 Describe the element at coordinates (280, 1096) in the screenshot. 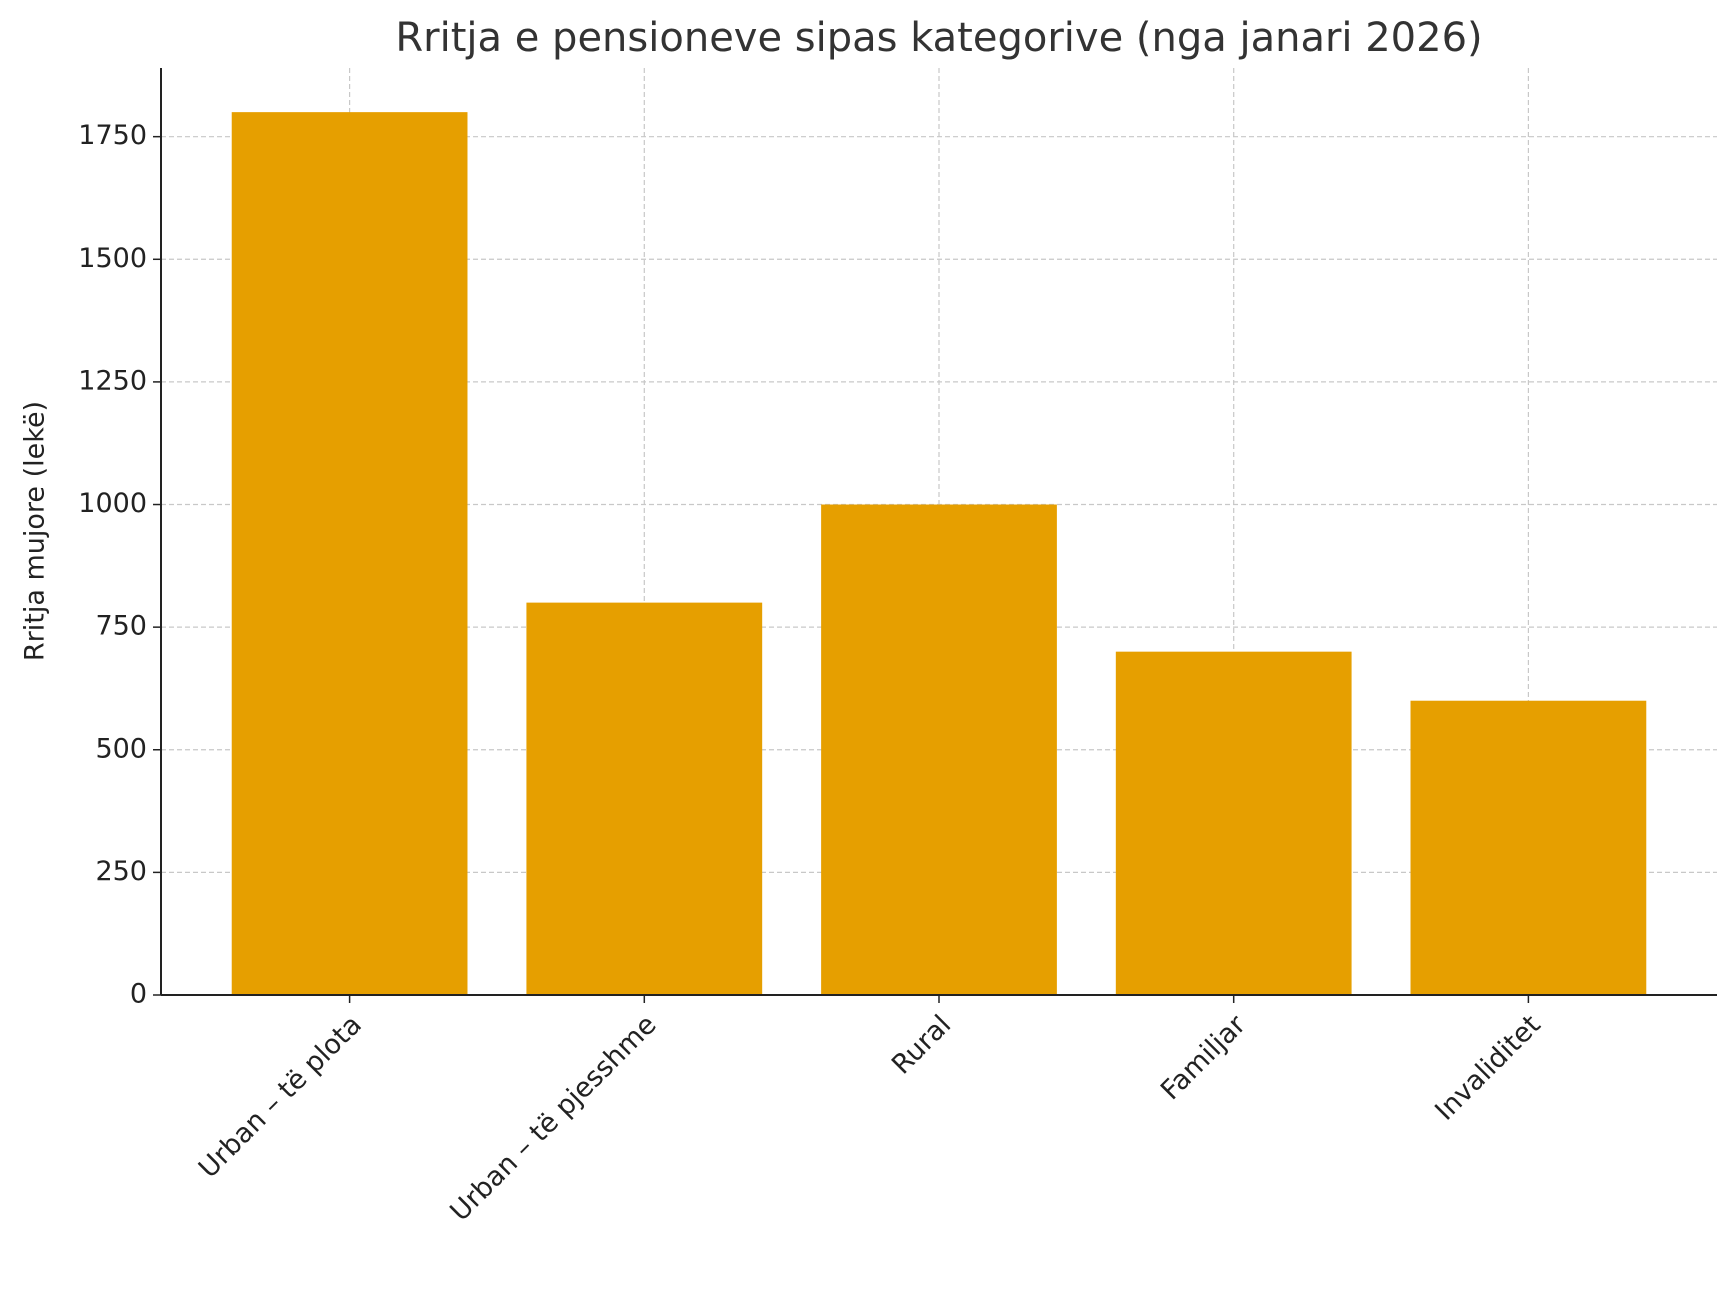

I see `x-tick-label: Urban – të plota` at that location.